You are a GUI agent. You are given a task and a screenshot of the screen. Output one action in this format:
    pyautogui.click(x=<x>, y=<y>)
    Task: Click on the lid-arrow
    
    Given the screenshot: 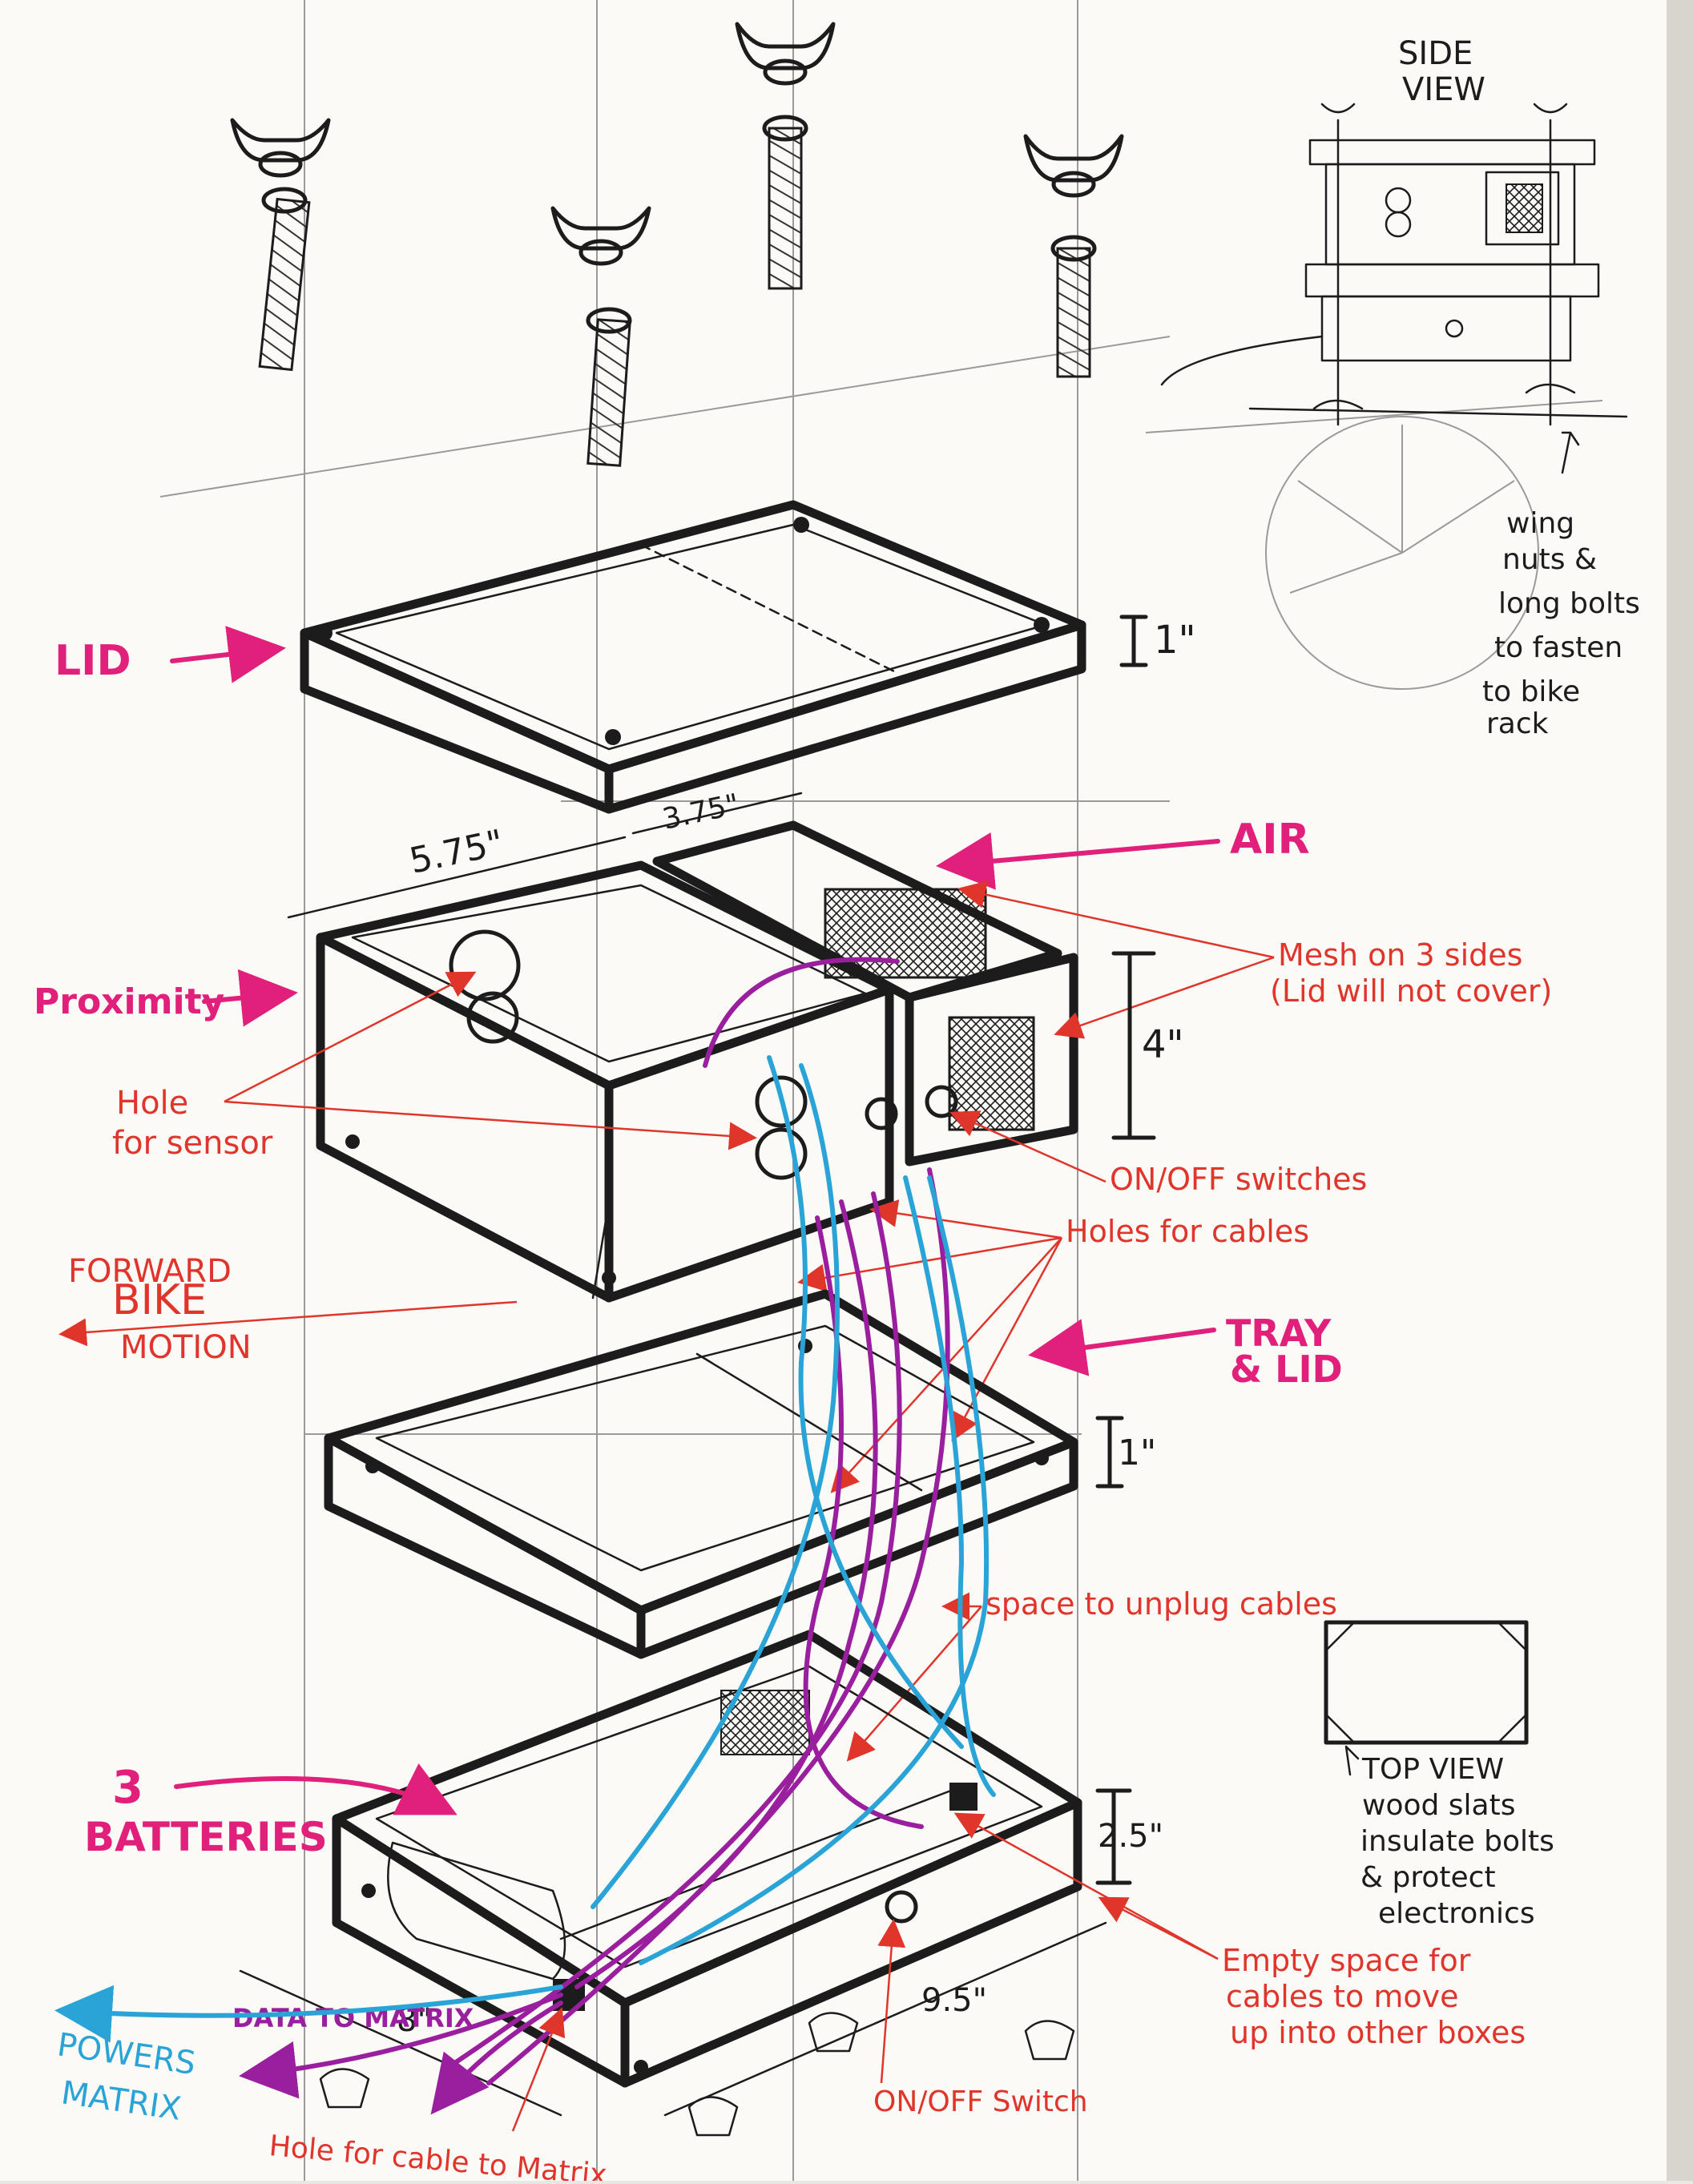 What is the action you would take?
    pyautogui.click(x=228, y=655)
    